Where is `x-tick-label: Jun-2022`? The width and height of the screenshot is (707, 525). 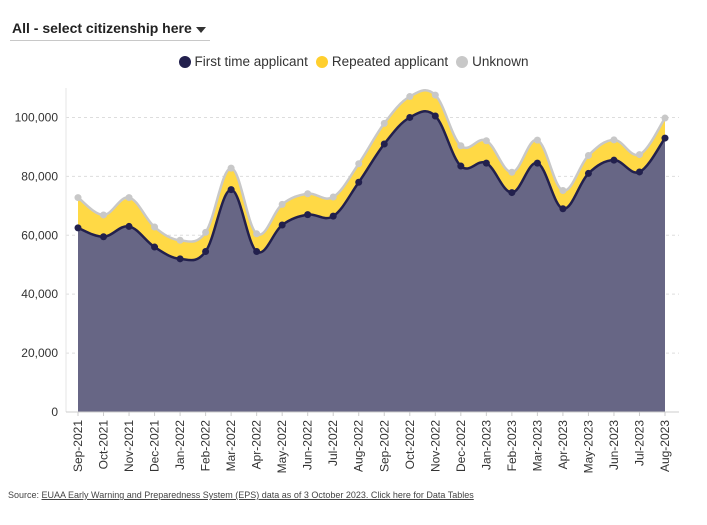
x-tick-label: Jun-2022 is located at coordinates (308, 445).